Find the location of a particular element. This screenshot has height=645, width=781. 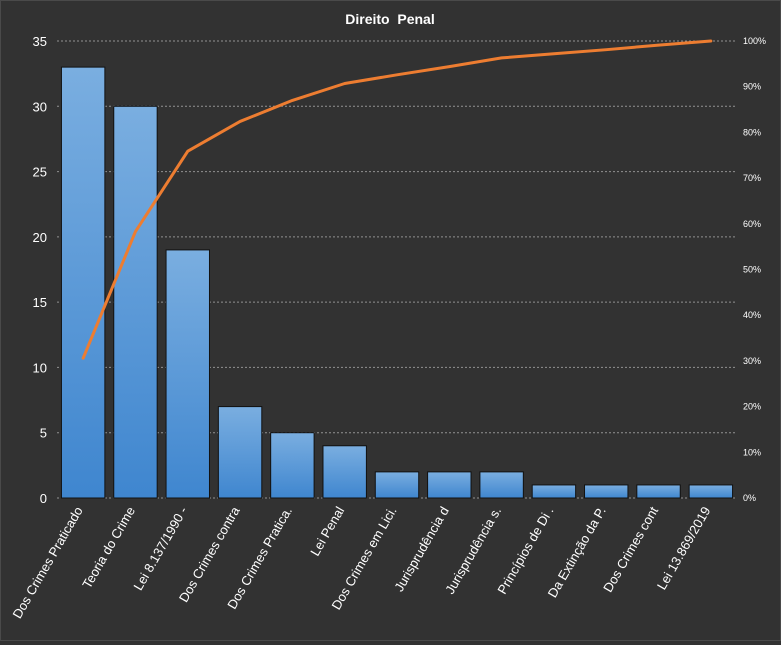

y2-tick-label: 60% is located at coordinates (752, 224).